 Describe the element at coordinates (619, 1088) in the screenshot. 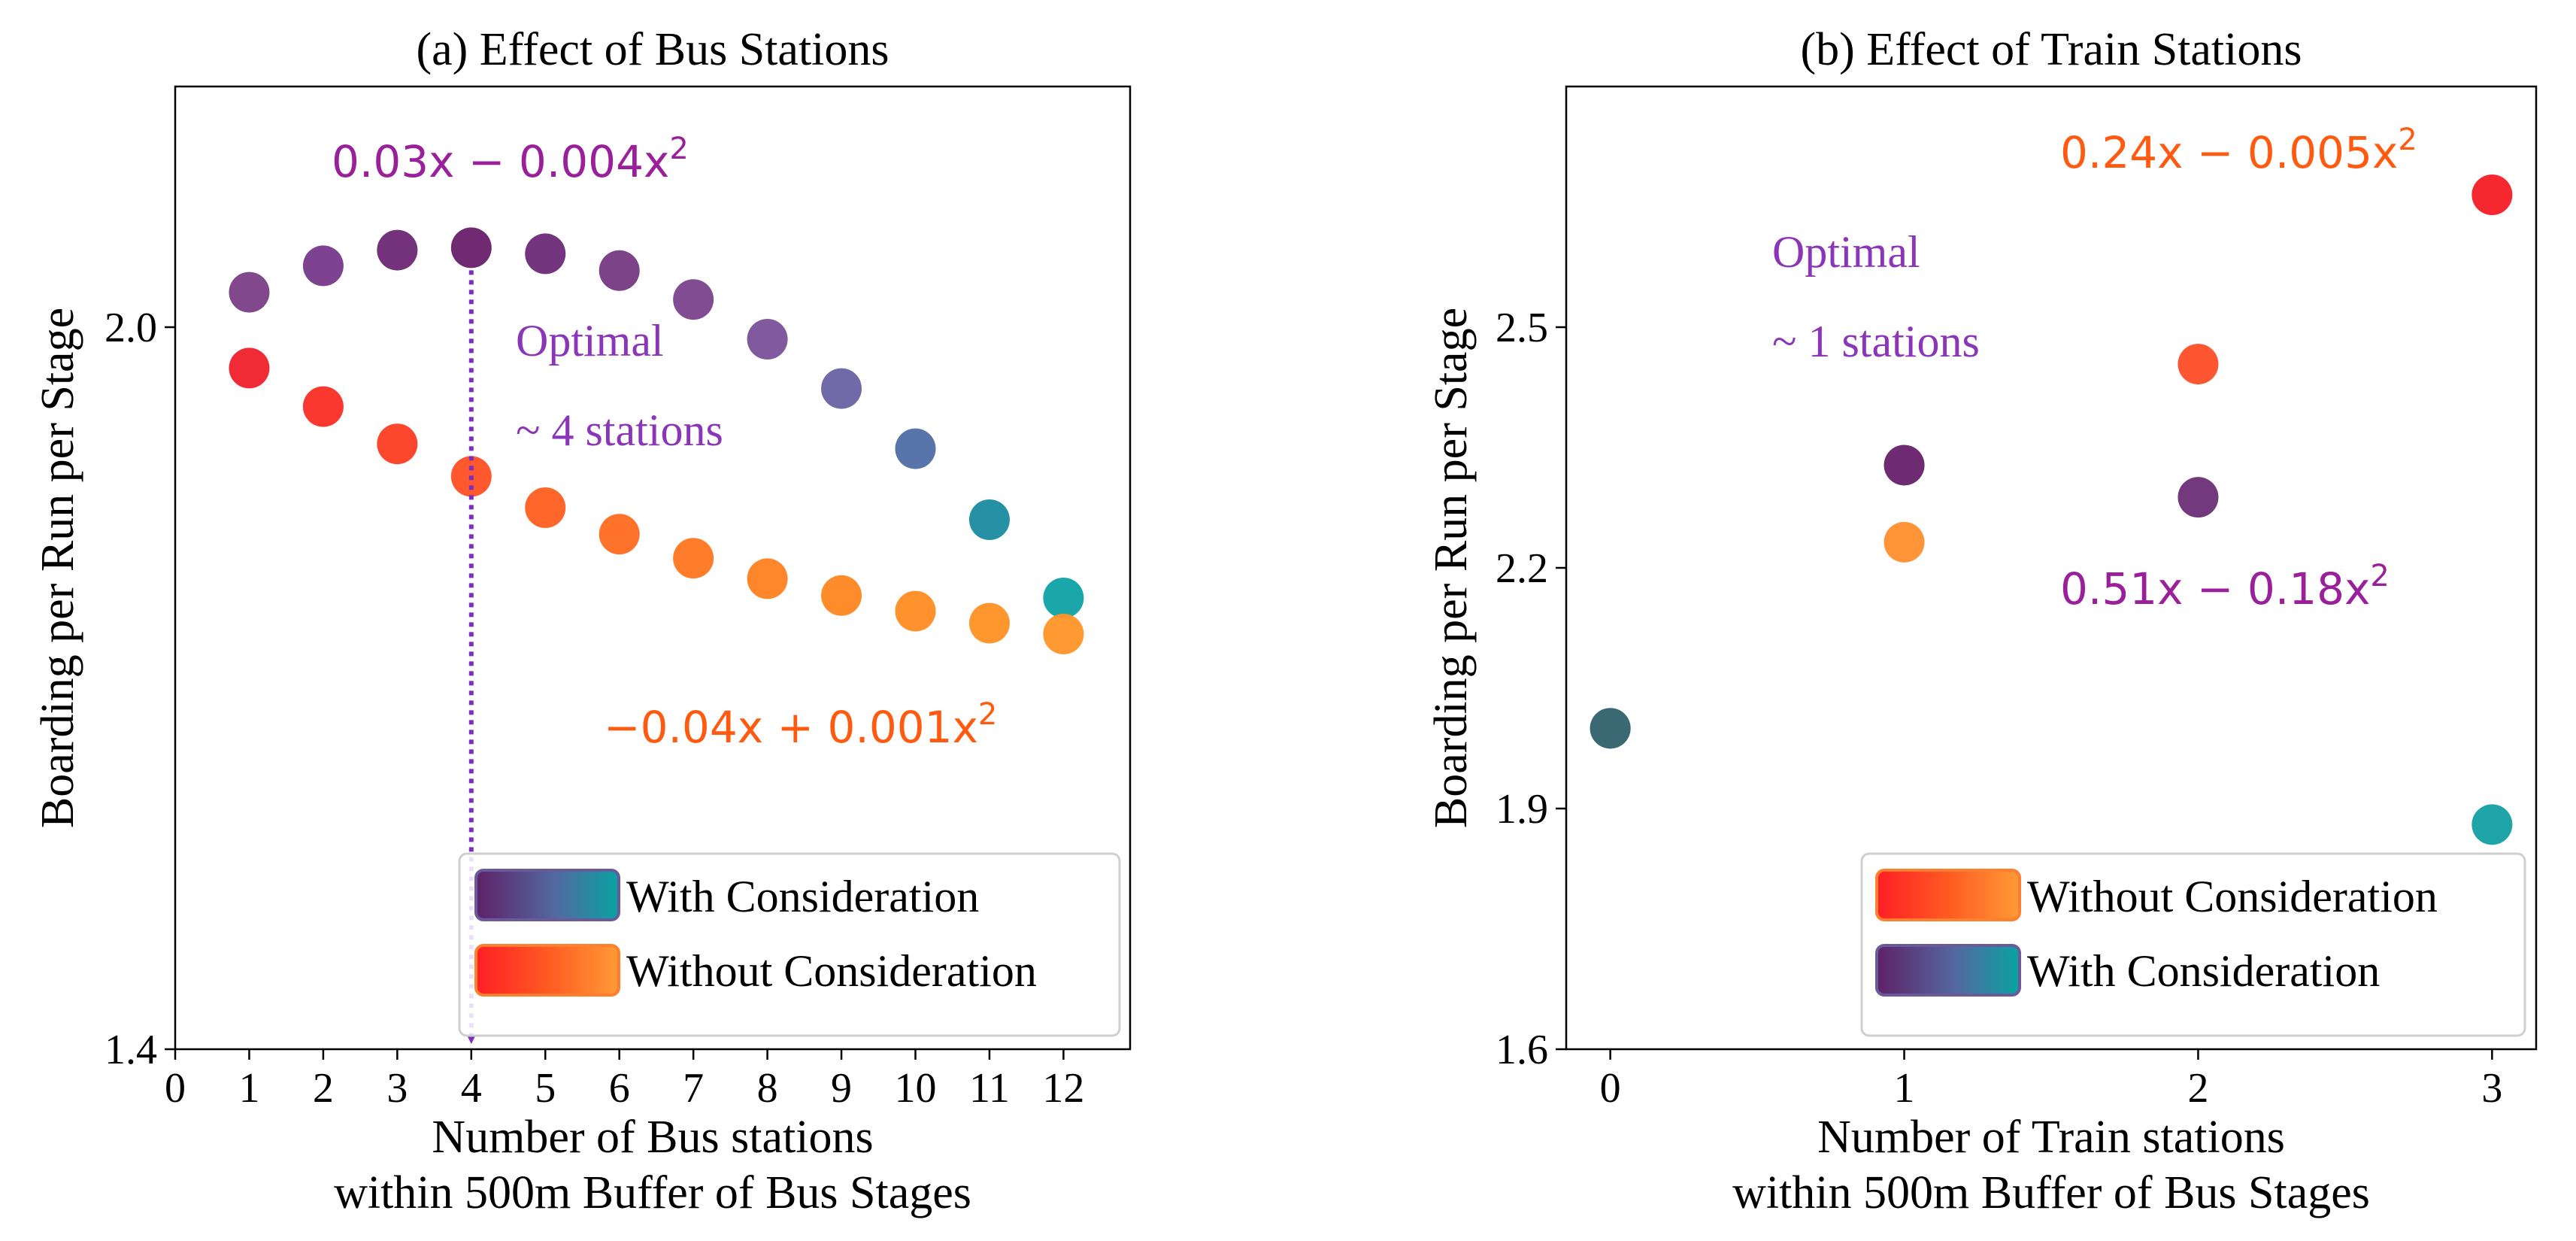

I see `panel-a-x-tick-label: 6` at that location.